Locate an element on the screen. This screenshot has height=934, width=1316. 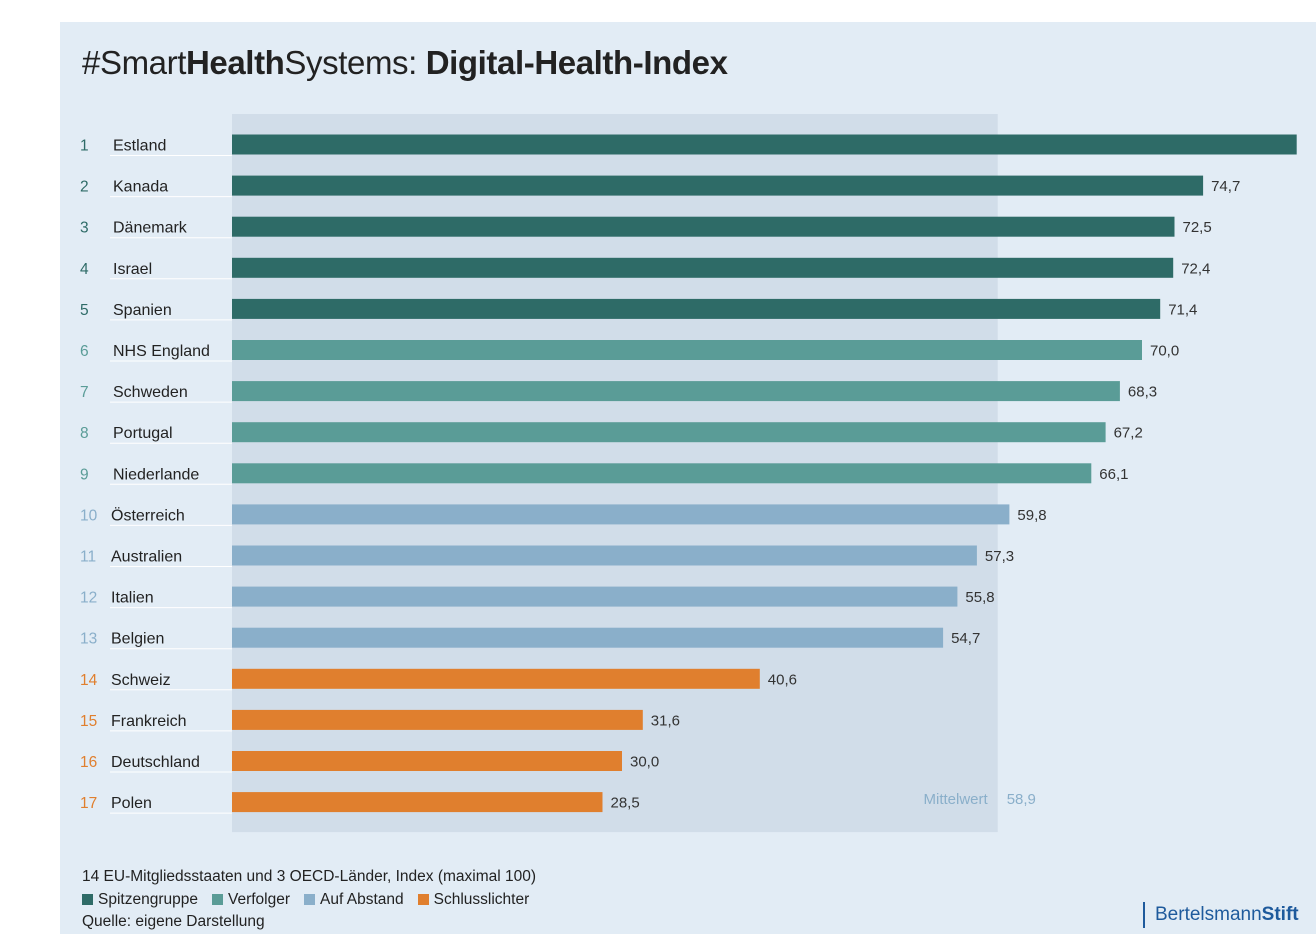
value-label: 68,3 is located at coordinates (1142, 392).